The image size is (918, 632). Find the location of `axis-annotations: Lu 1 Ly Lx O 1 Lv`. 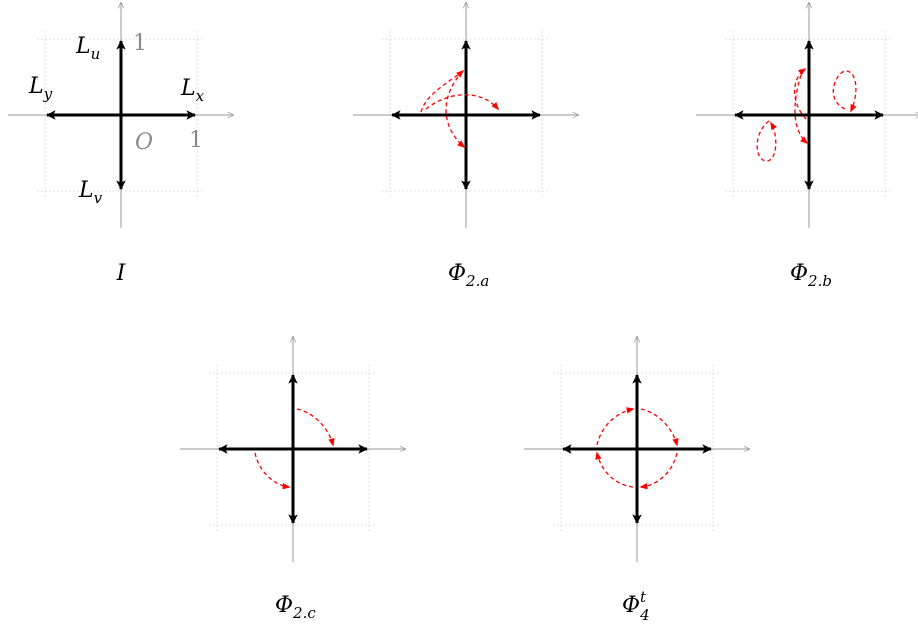

axis-annotations: Lu 1 Ly Lx O 1 Lv is located at coordinates (116, 119).